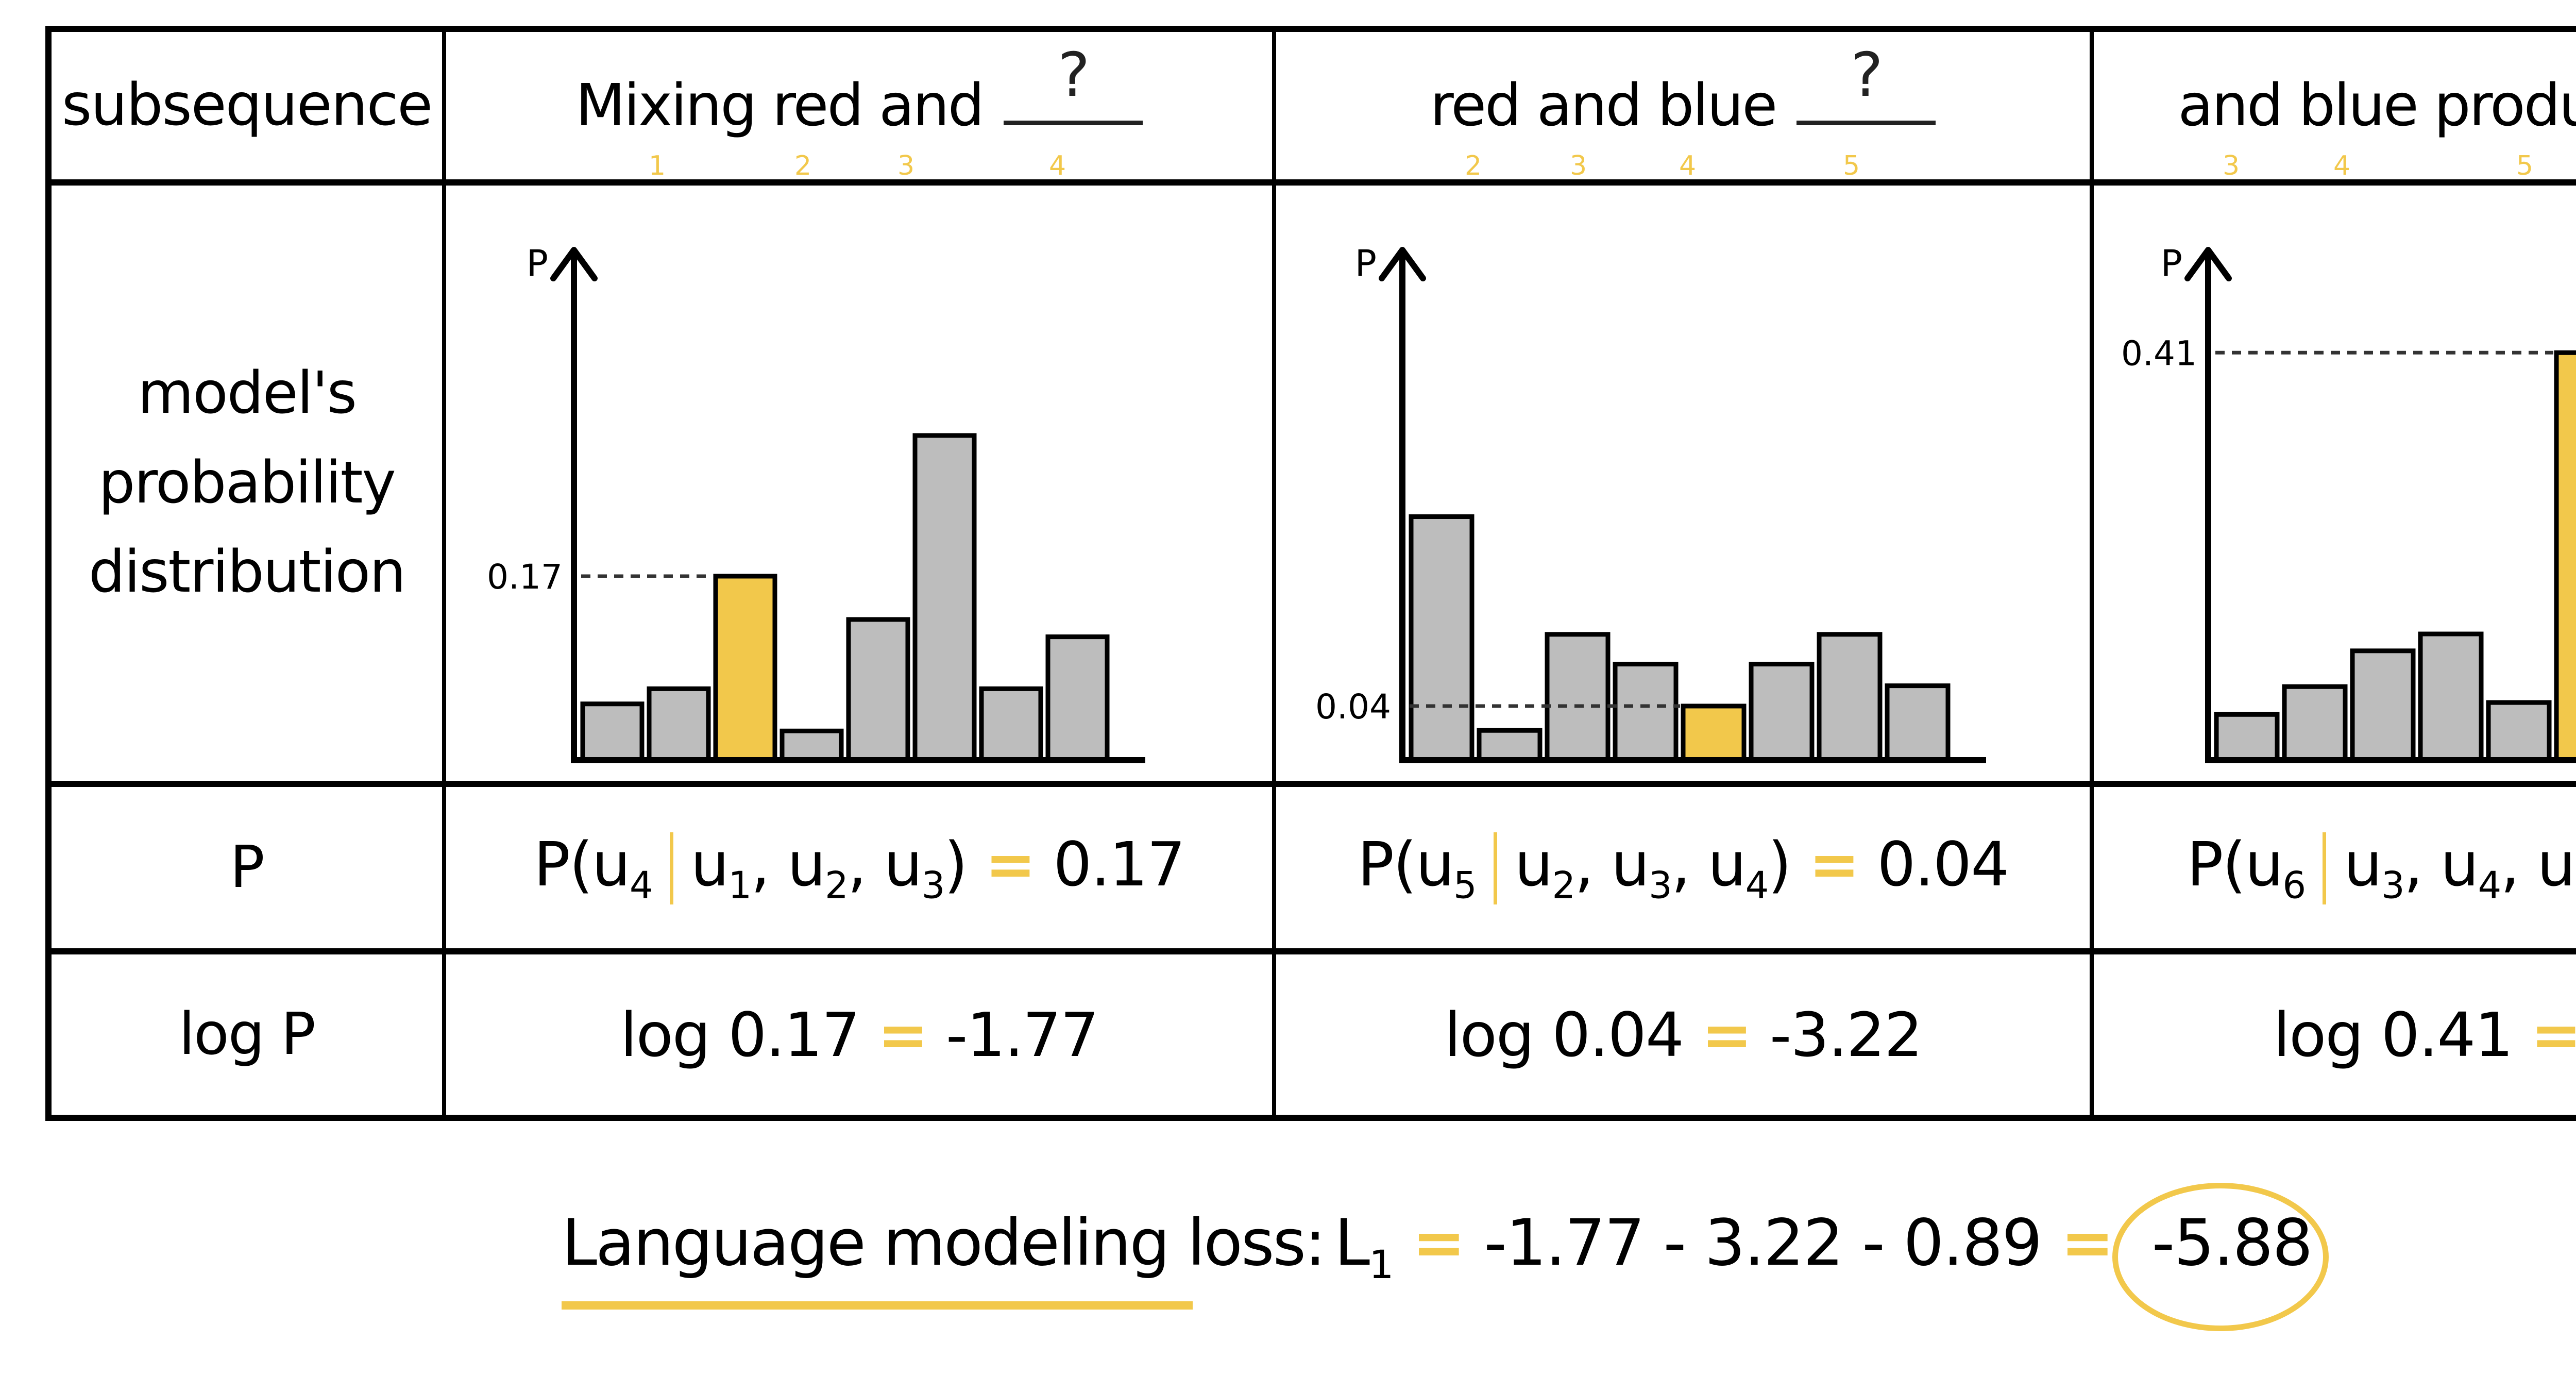 This screenshot has width=2576, height=1375. What do you see at coordinates (1353, 707) in the screenshot?
I see `annotation-value-label: 0.04` at bounding box center [1353, 707].